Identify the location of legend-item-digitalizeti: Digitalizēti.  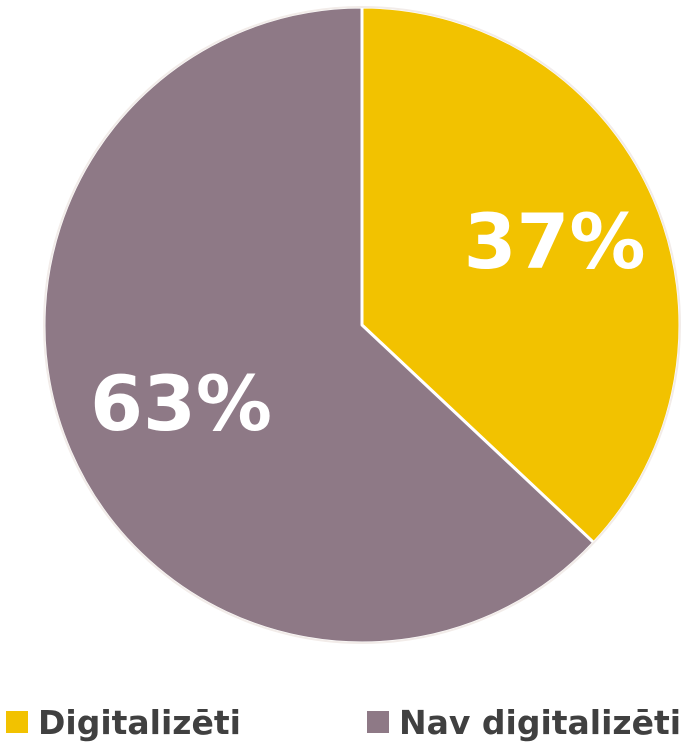
(123, 722).